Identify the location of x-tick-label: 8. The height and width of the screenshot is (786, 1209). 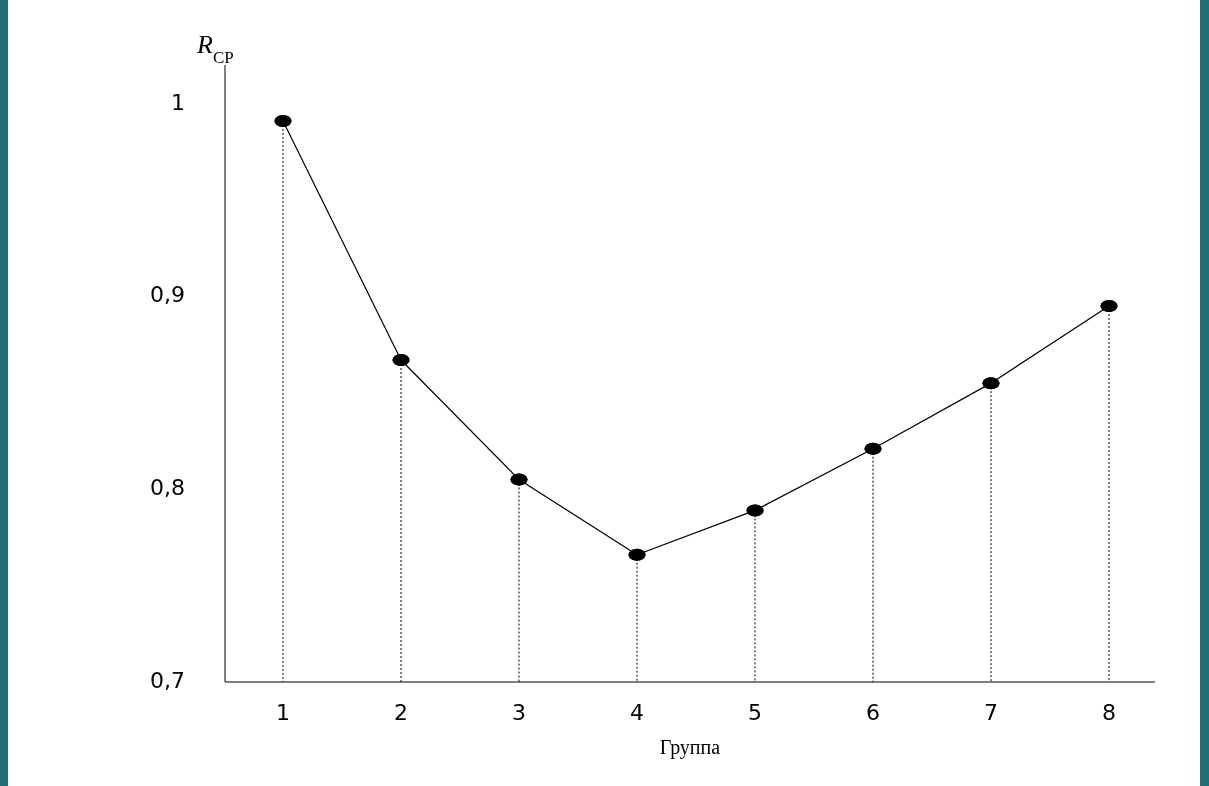
(1109, 712).